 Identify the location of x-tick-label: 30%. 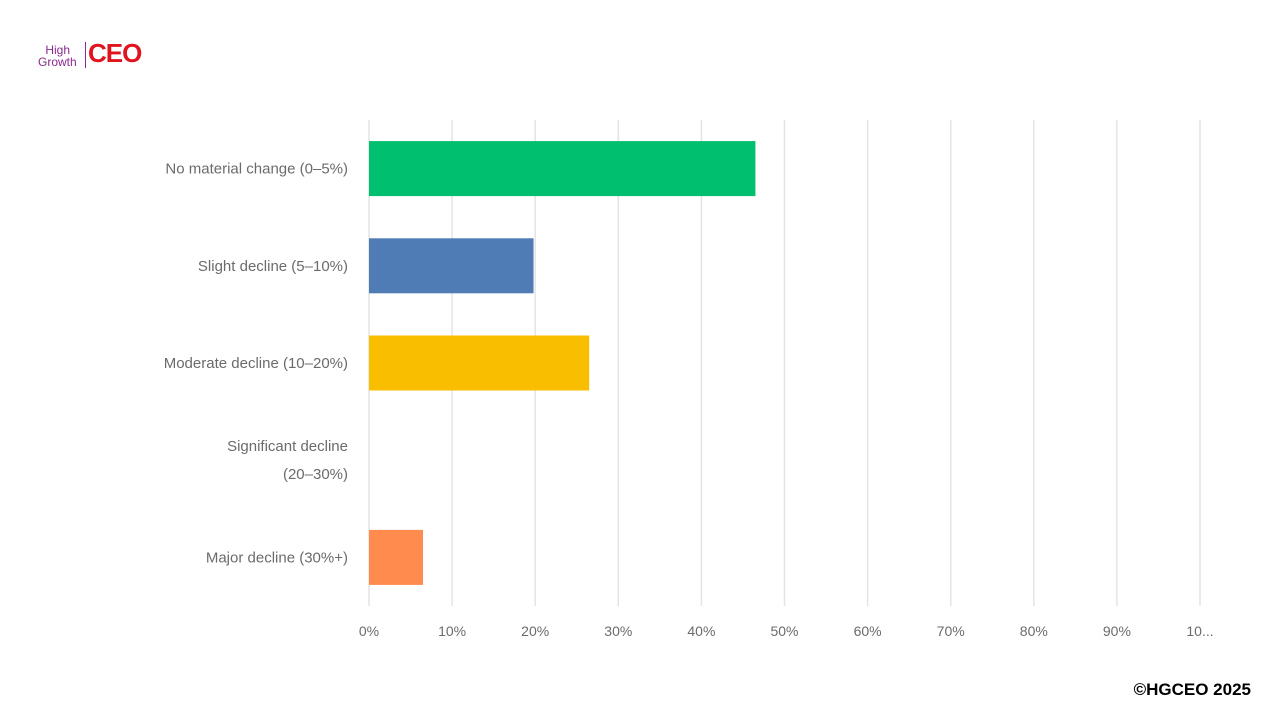
(618, 631).